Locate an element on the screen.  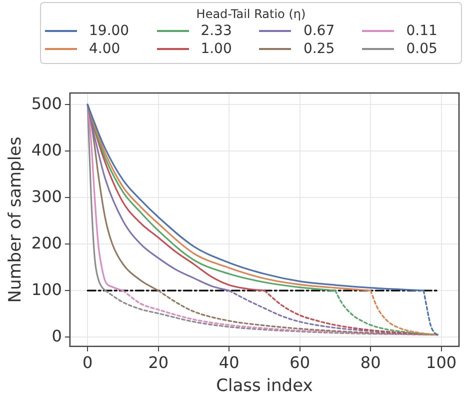
y-axis-title: Number of samples is located at coordinates (16, 219).